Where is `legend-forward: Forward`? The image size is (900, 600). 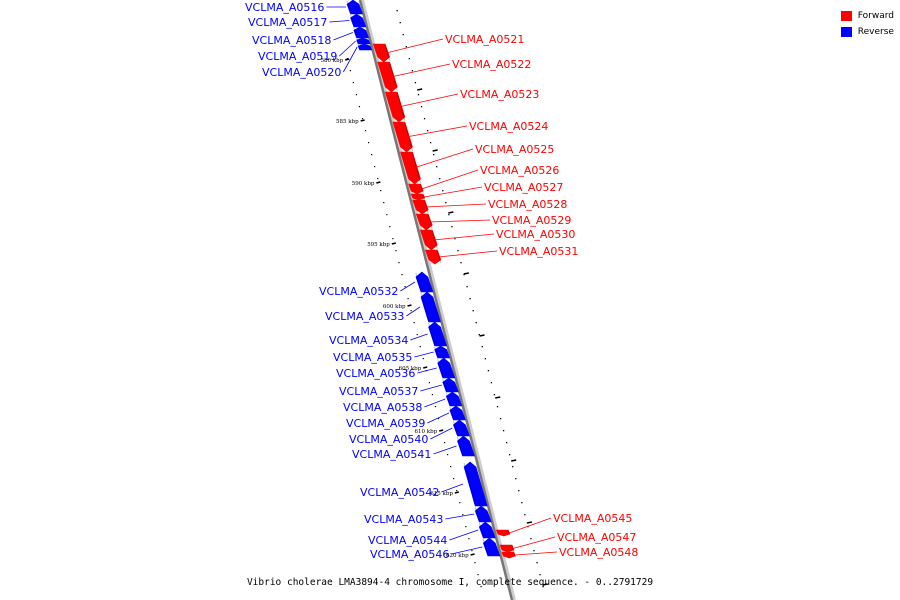
legend-forward: Forward is located at coordinates (867, 16).